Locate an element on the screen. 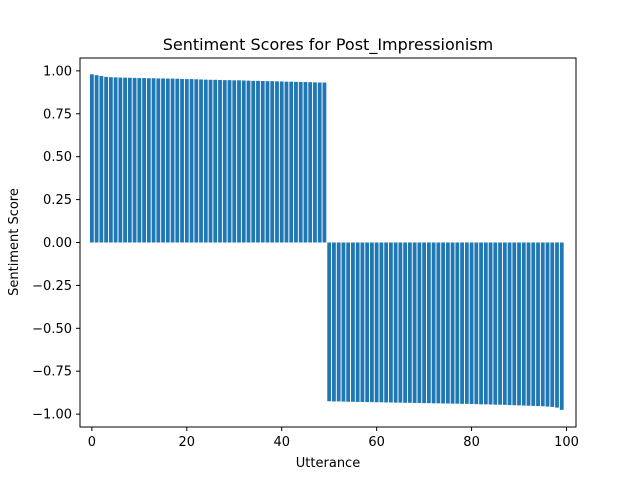 The width and height of the screenshot is (640, 480). chart-title: Sentiment Scores for Post_Impressionism is located at coordinates (328, 45).